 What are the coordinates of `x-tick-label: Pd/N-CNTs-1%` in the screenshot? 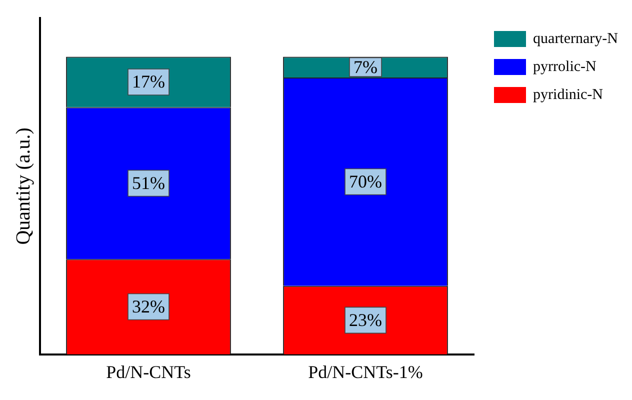 It's located at (365, 372).